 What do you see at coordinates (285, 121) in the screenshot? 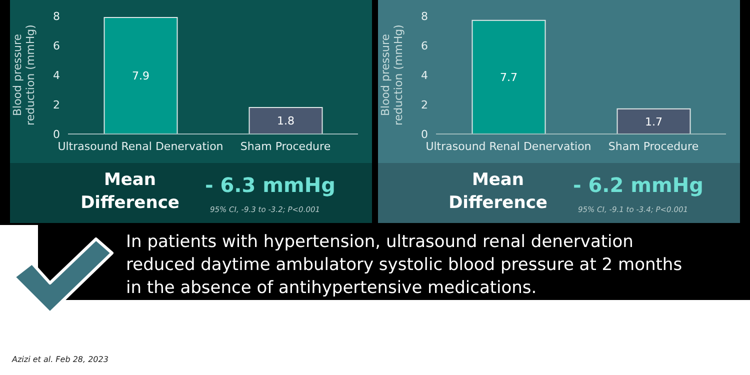
I see `data-label: 1.8` at bounding box center [285, 121].